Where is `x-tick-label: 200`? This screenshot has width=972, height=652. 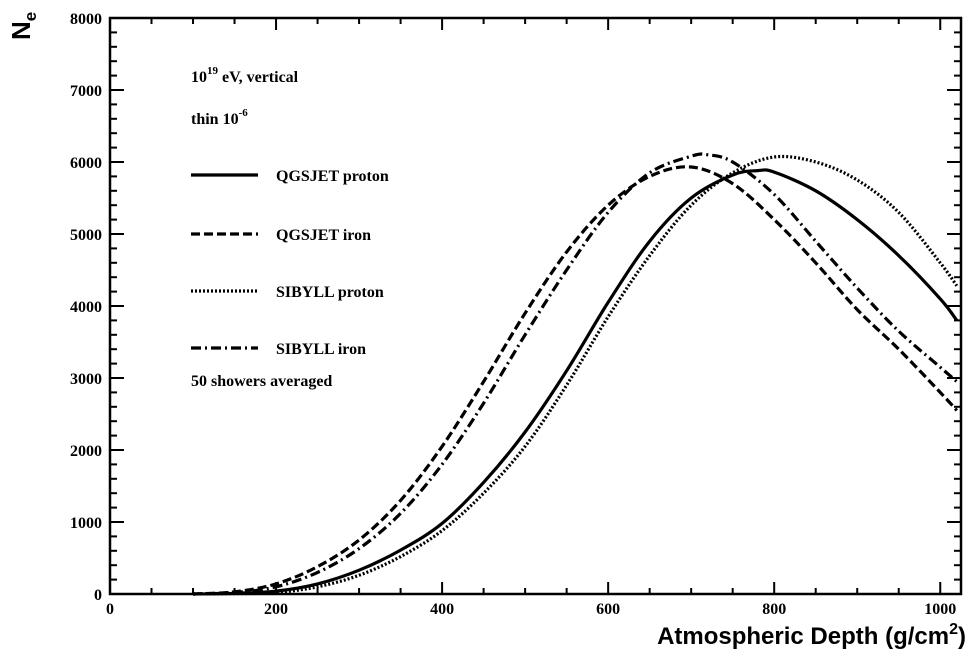
x-tick-label: 200 is located at coordinates (276, 609).